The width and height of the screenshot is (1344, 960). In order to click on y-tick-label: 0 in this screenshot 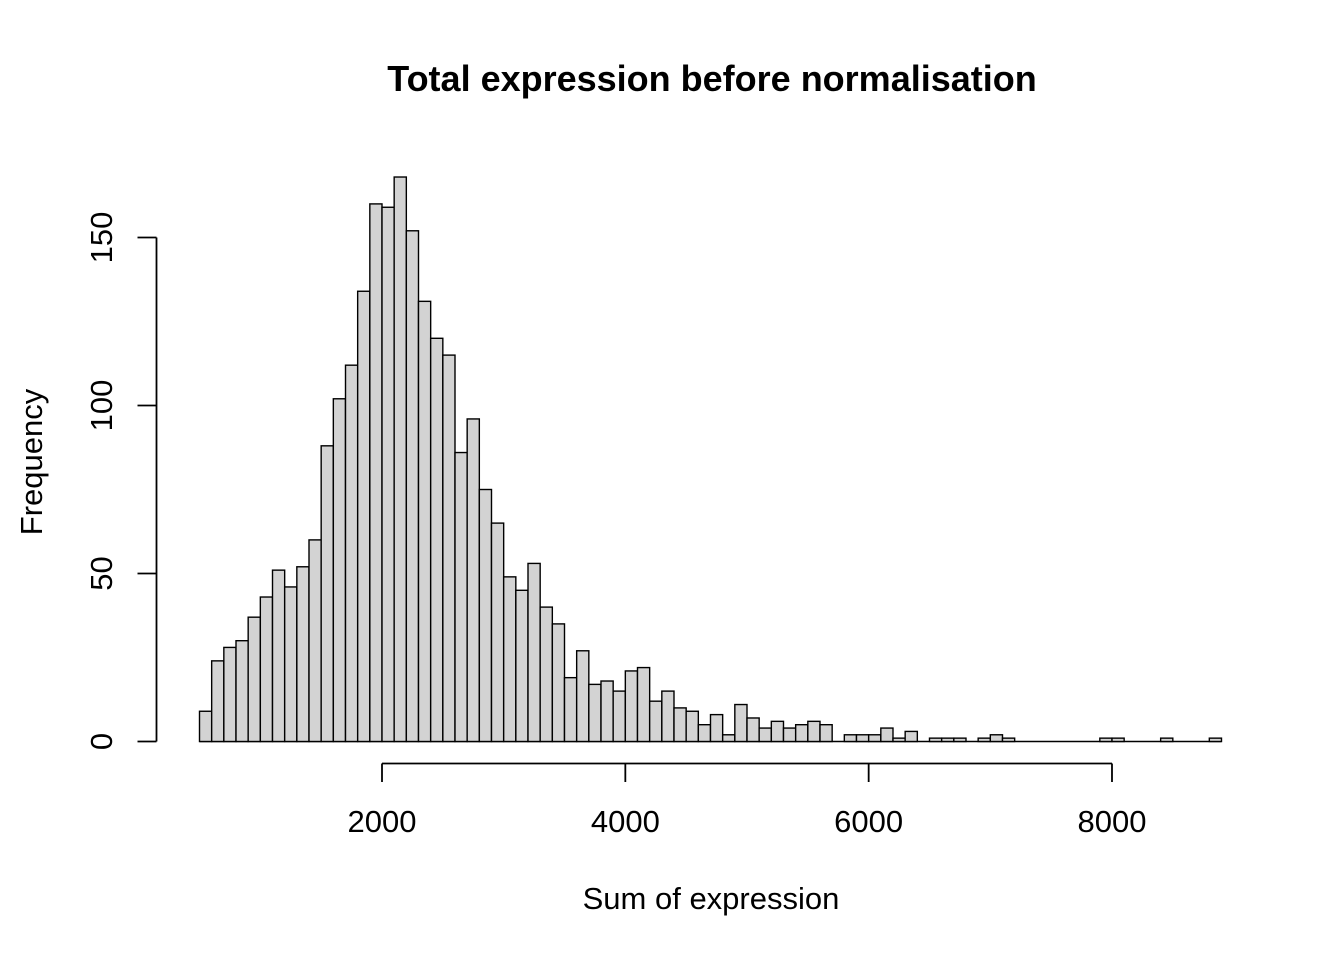, I will do `click(101, 741)`.